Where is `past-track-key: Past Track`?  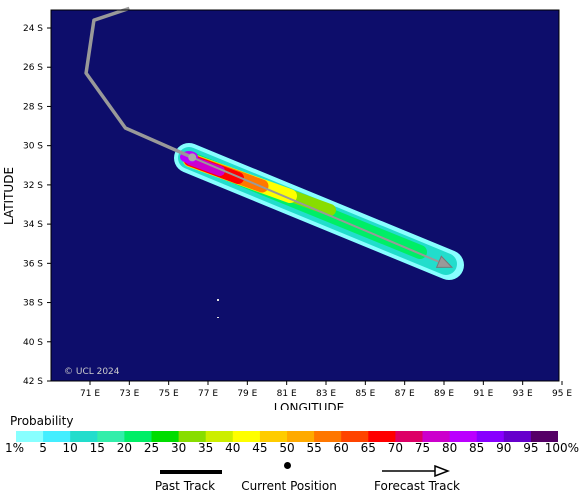 past-track-key: Past Track is located at coordinates (190, 478).